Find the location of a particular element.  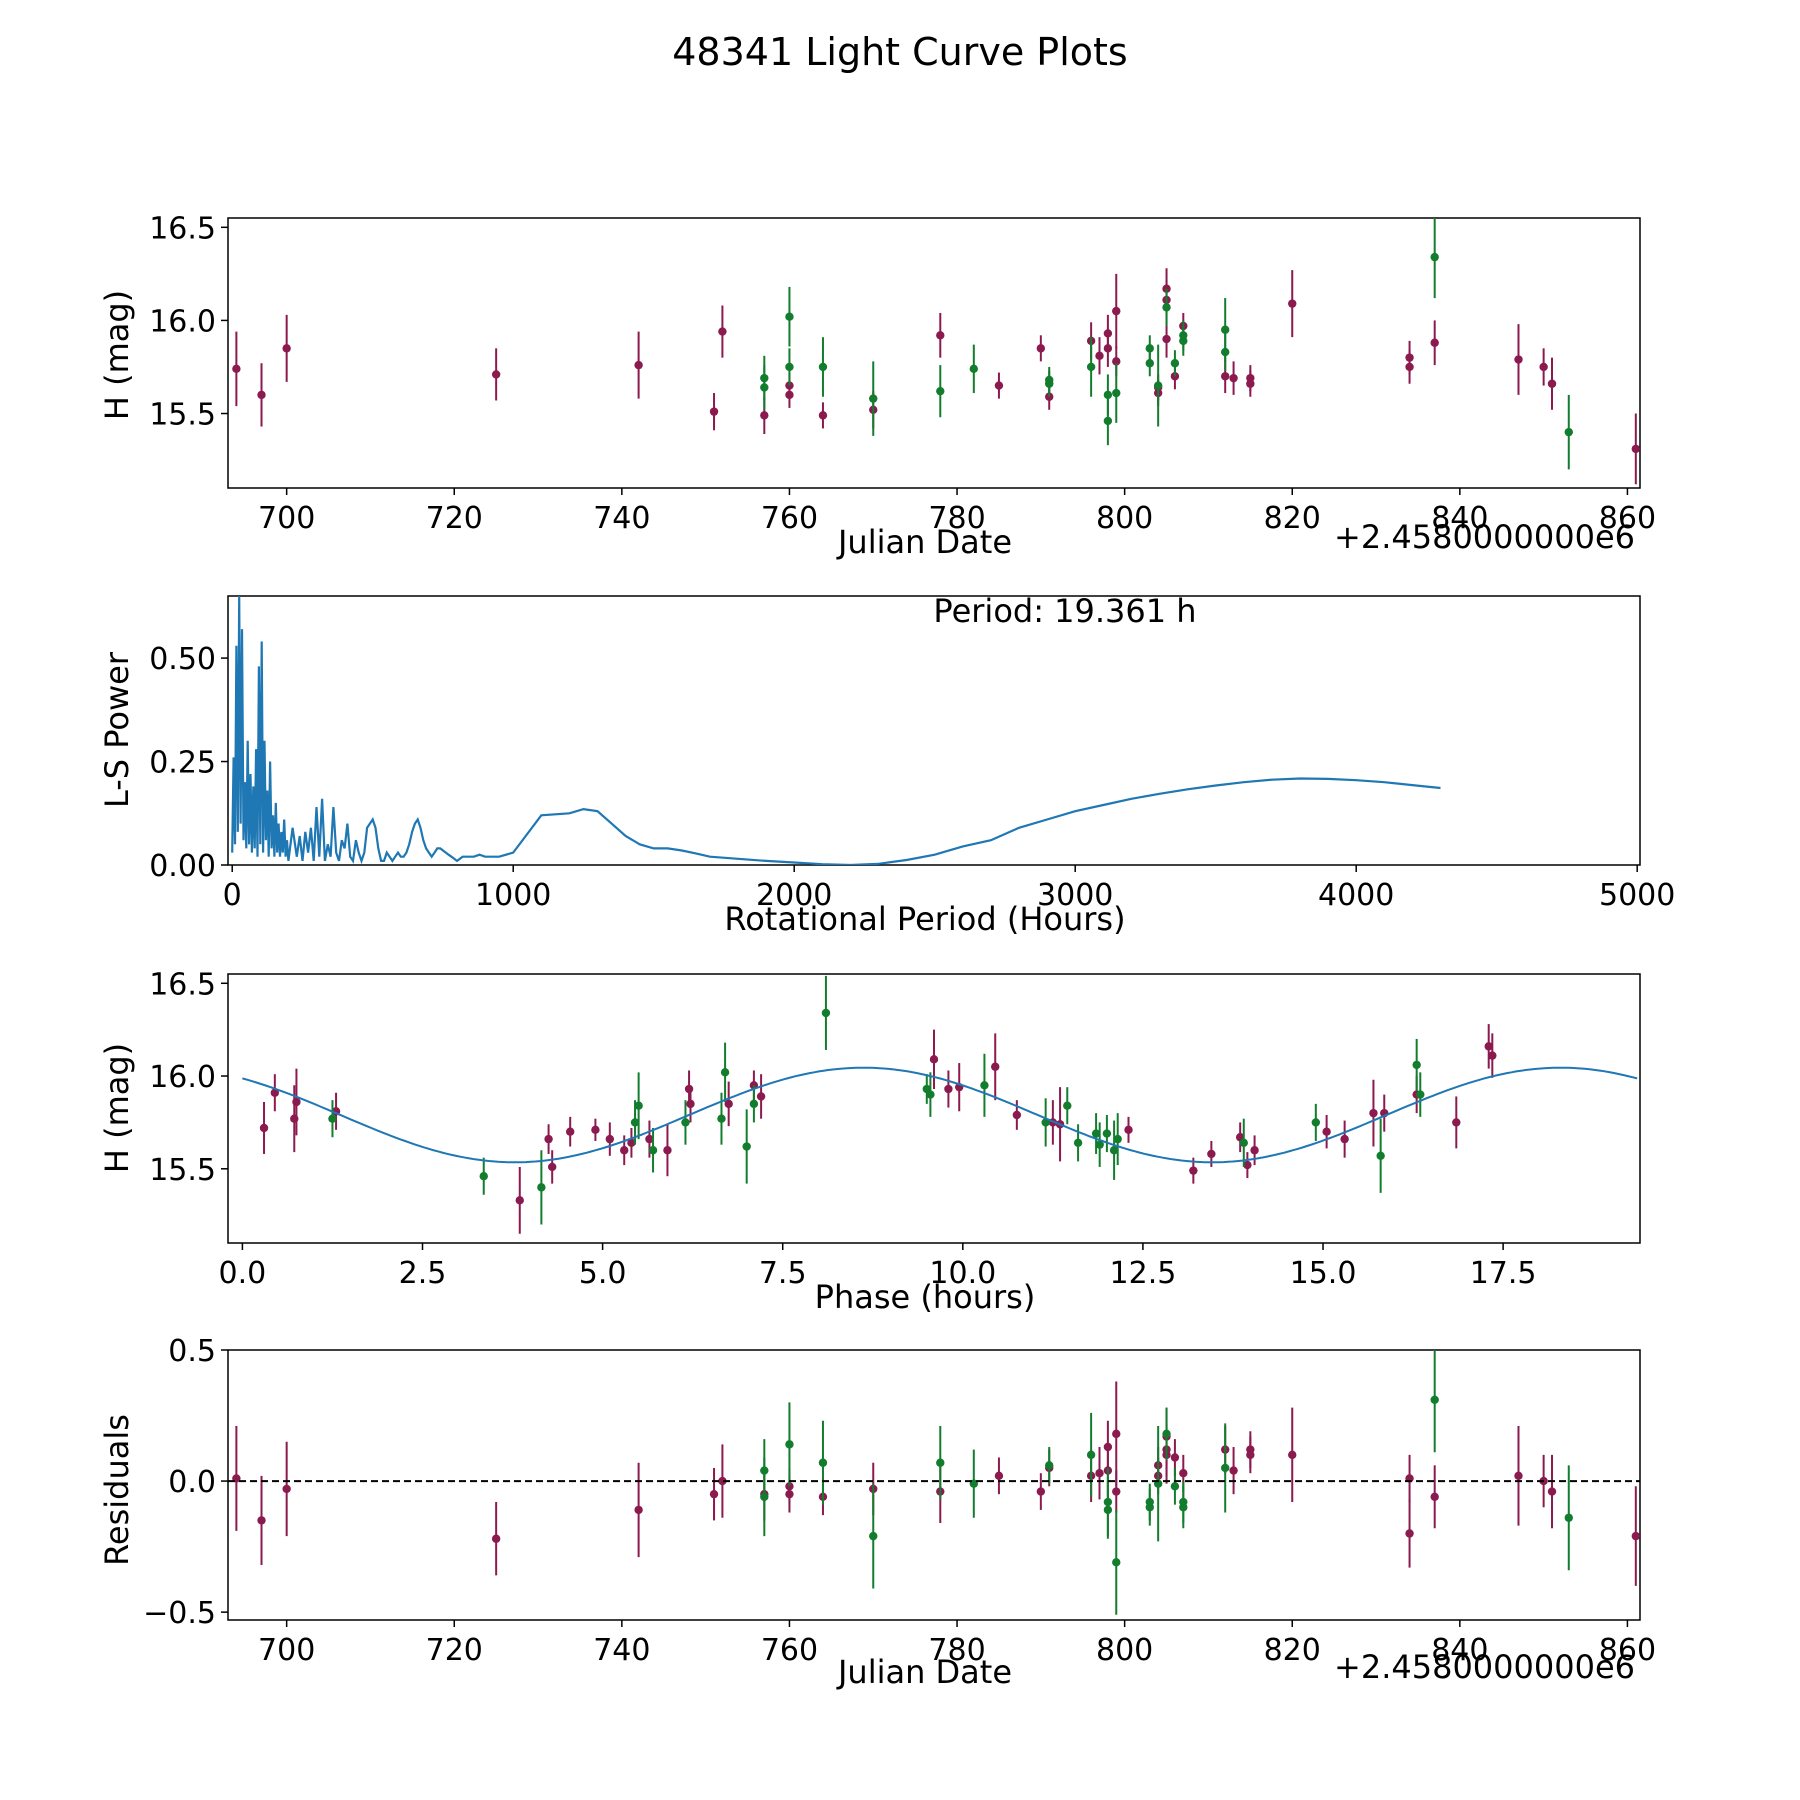

lightcurve-xtick-label: 820 is located at coordinates (1292, 518).